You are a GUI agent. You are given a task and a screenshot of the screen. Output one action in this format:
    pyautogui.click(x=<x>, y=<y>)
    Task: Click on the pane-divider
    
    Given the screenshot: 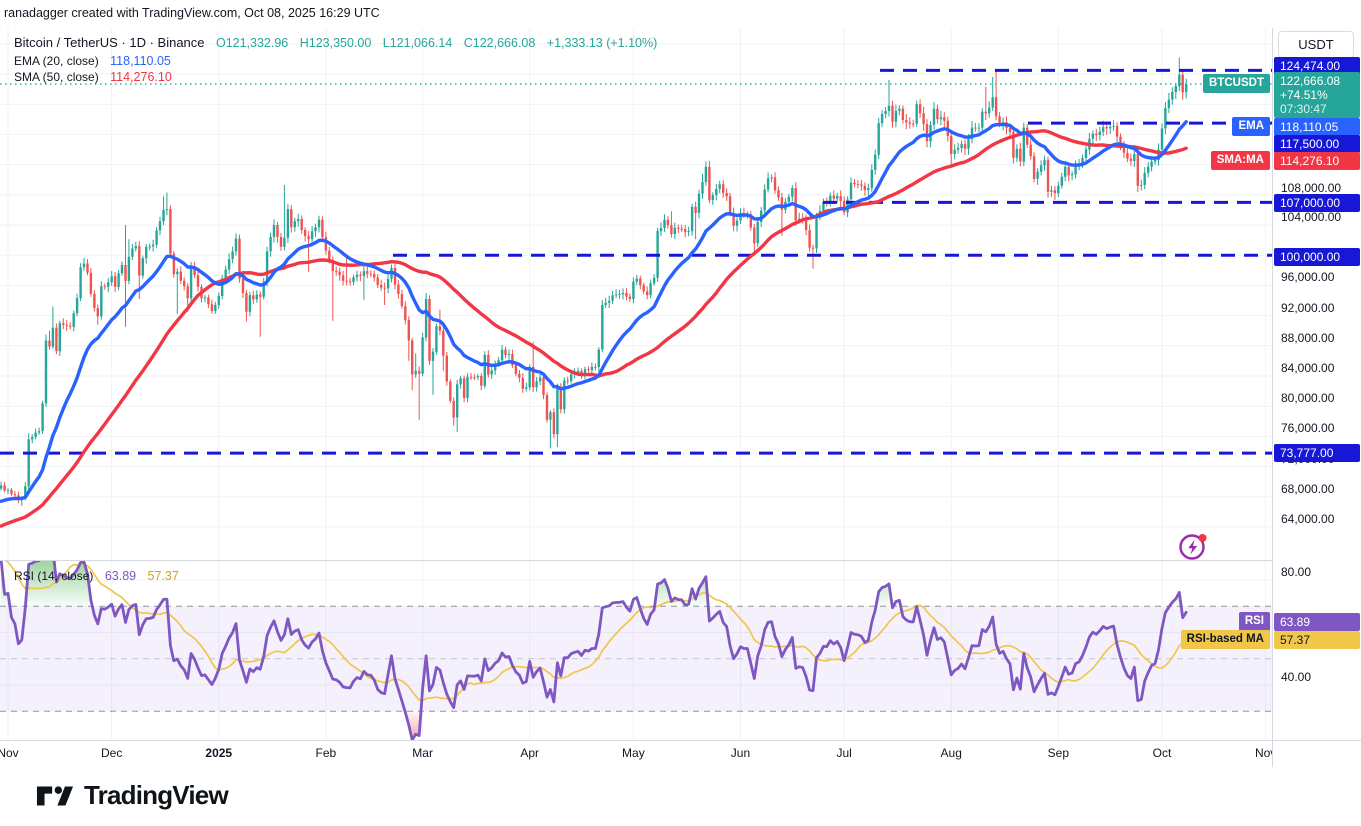 What is the action you would take?
    pyautogui.click(x=680, y=560)
    